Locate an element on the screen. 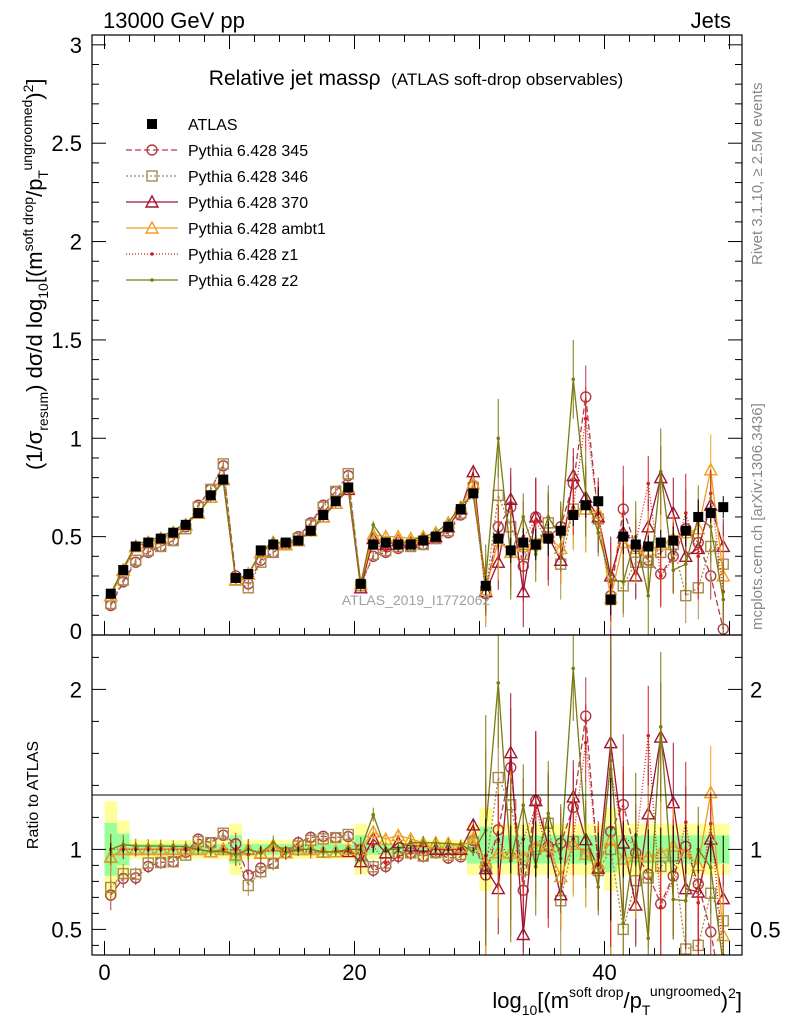 The width and height of the screenshot is (786, 1024). ratio-line is located at coordinates (417, 862).